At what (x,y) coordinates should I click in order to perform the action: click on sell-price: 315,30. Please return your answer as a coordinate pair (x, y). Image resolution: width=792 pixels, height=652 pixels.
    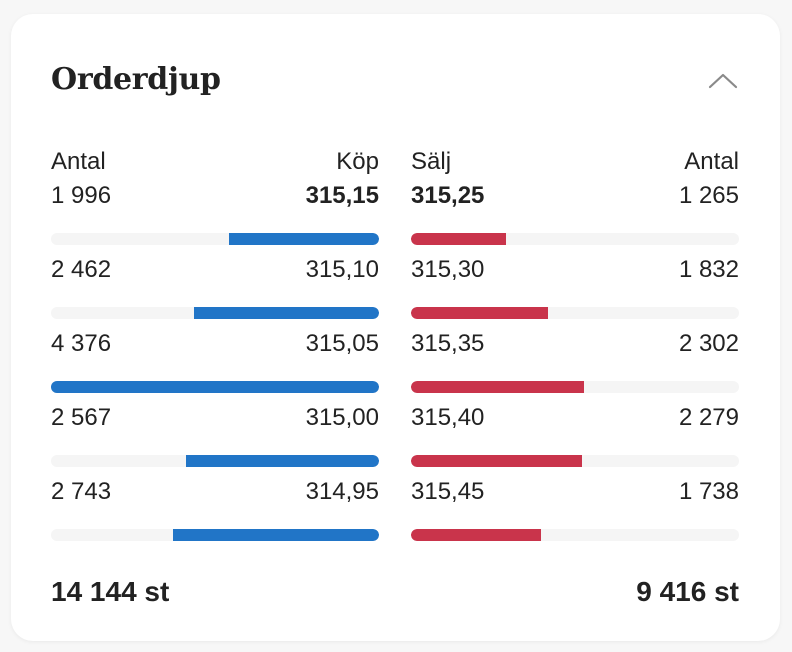
    Looking at the image, I should click on (448, 269).